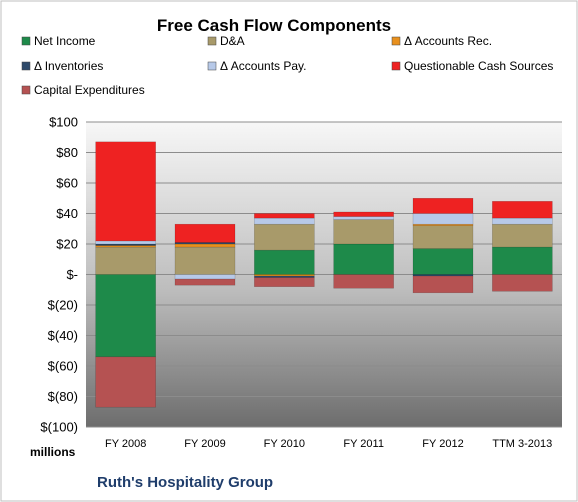 The height and width of the screenshot is (502, 578). Describe the element at coordinates (67, 152) in the screenshot. I see `y-tick-label: $80` at that location.